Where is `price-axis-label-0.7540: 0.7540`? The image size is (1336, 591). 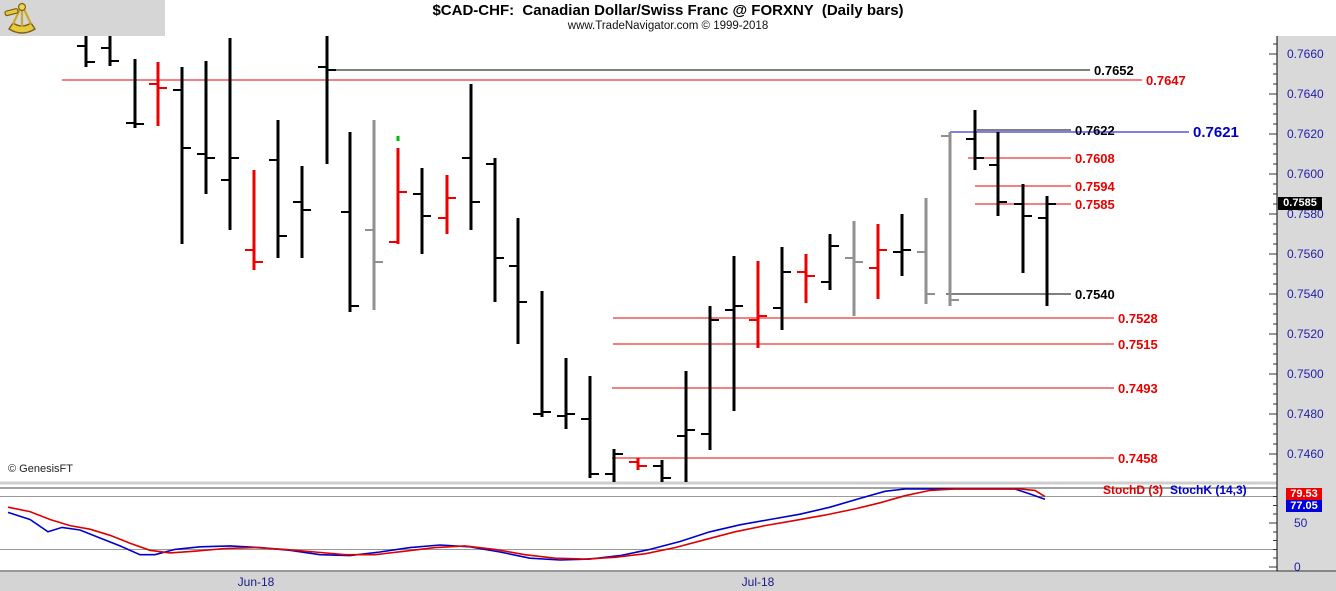
price-axis-label-0.7540: 0.7540 is located at coordinates (1305, 294).